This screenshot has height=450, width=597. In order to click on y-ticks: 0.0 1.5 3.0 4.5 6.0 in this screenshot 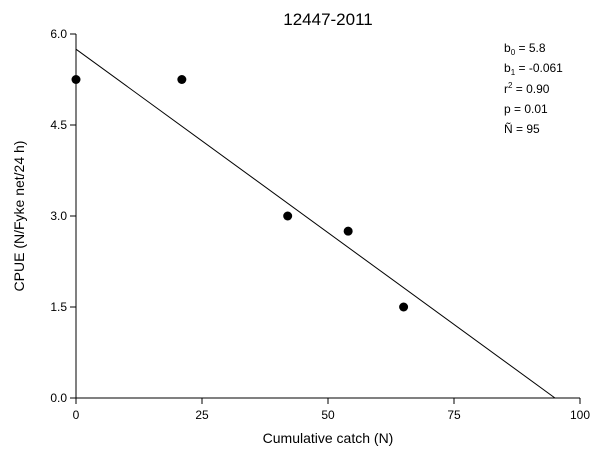, I will do `click(63, 216)`.